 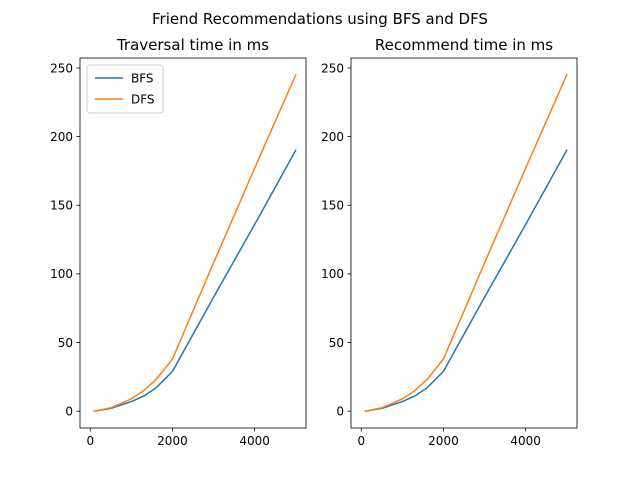 I want to click on axes-title: Recommend time in ms, so click(x=464, y=45).